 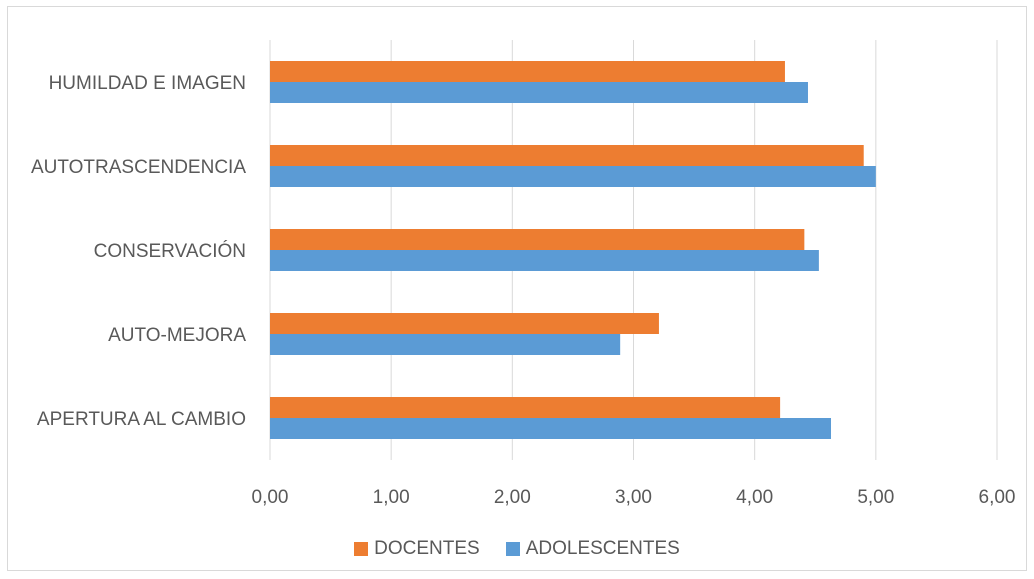 I want to click on legend-item-adolescentes: ADOLESCENTES, so click(x=592, y=549).